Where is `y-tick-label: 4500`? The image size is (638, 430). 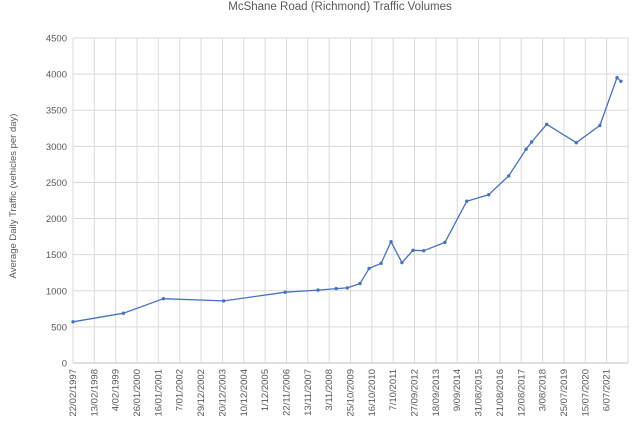
y-tick-label: 4500 is located at coordinates (56, 39).